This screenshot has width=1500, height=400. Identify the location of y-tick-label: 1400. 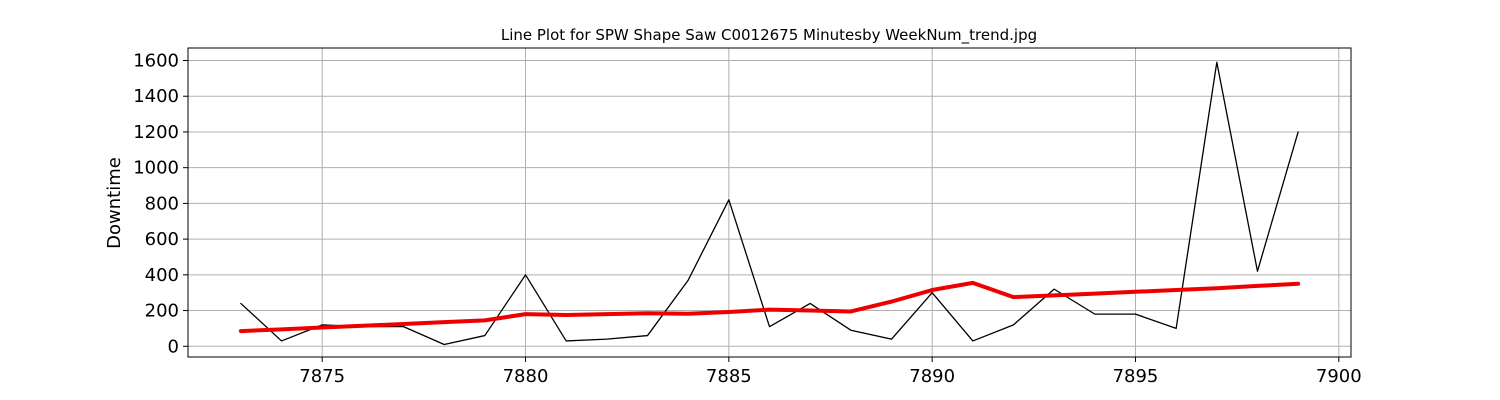
(156, 96).